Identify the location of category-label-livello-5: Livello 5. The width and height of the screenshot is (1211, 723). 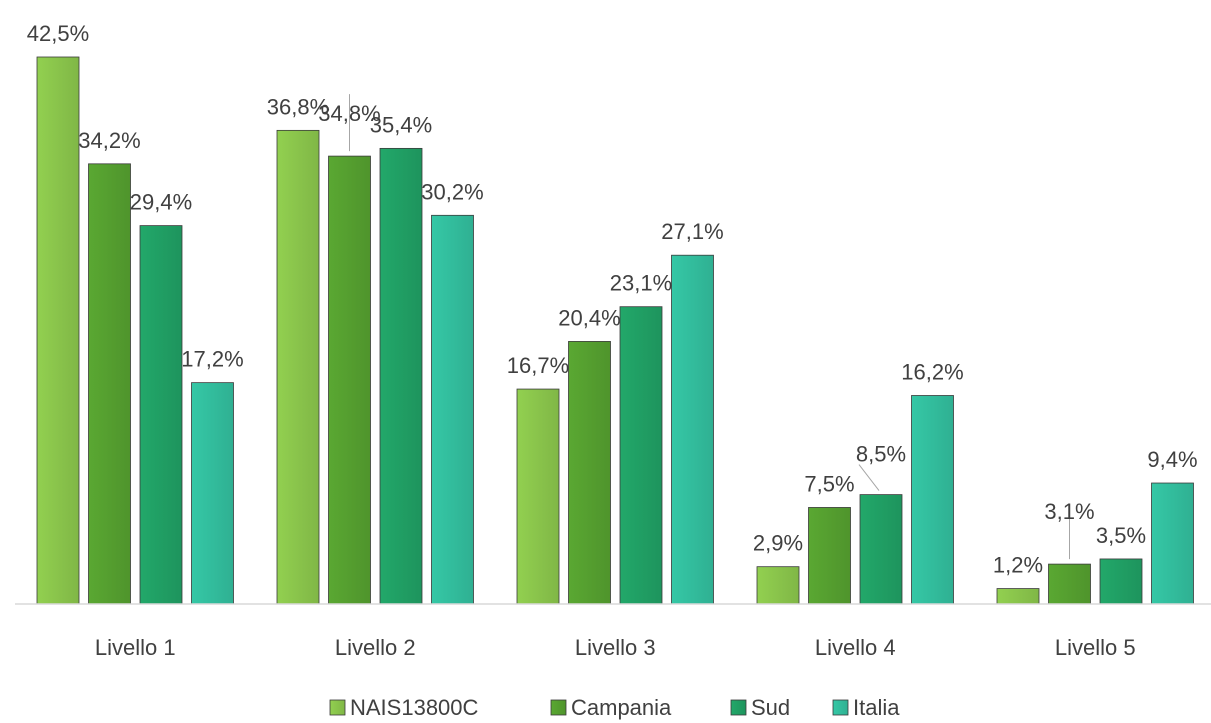
(1095, 647).